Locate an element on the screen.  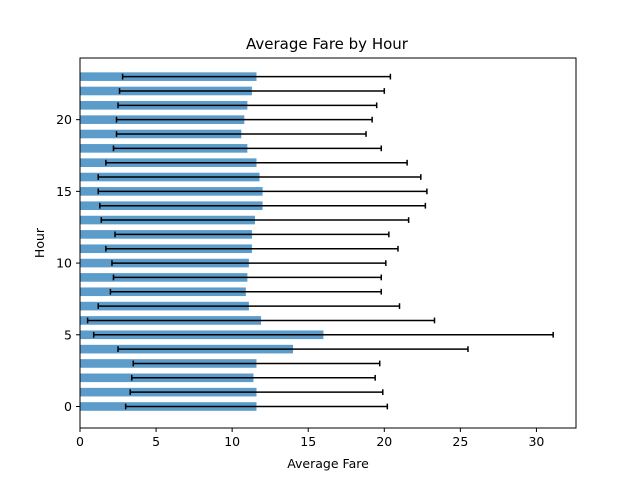
x-axis-label: Average Fare is located at coordinates (328, 463).